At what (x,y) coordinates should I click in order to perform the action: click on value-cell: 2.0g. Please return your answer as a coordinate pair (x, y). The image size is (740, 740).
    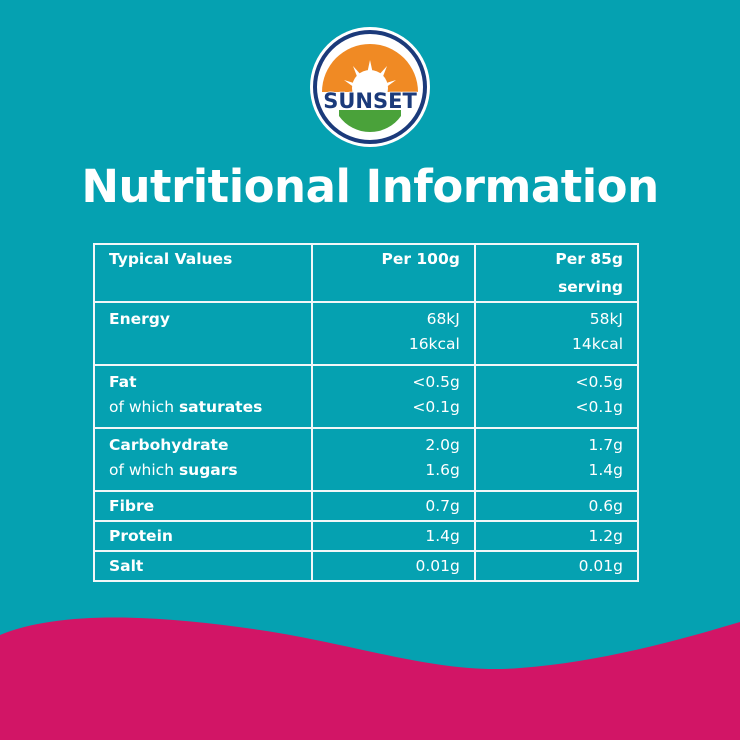
    Looking at the image, I should click on (442, 445).